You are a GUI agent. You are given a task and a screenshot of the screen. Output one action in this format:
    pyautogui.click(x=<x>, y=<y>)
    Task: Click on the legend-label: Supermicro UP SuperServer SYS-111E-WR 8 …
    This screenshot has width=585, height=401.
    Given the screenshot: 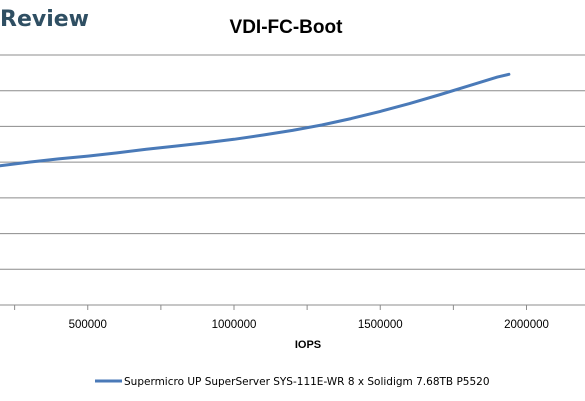 What is the action you would take?
    pyautogui.click(x=307, y=382)
    